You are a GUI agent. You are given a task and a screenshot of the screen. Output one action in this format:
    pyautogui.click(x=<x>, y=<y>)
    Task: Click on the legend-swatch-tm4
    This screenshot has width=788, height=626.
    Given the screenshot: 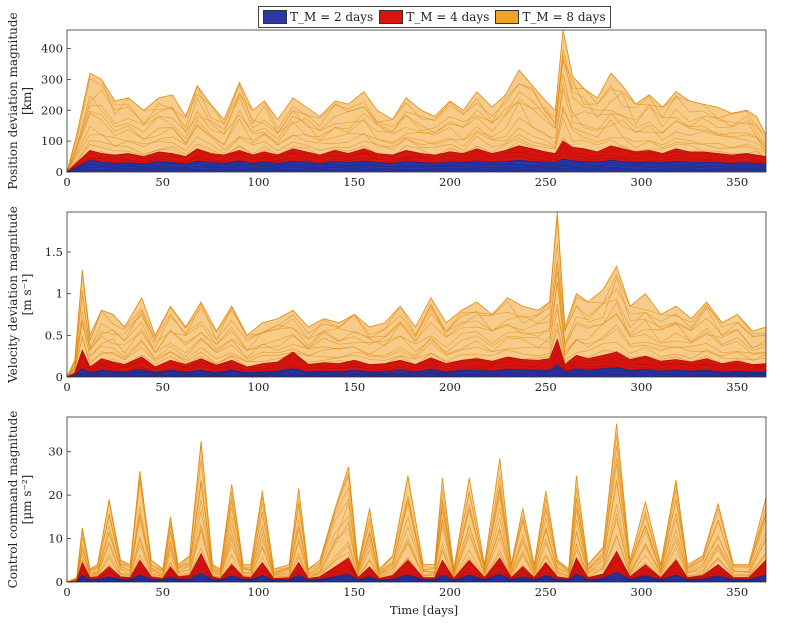 What is the action you would take?
    pyautogui.click(x=391, y=17)
    